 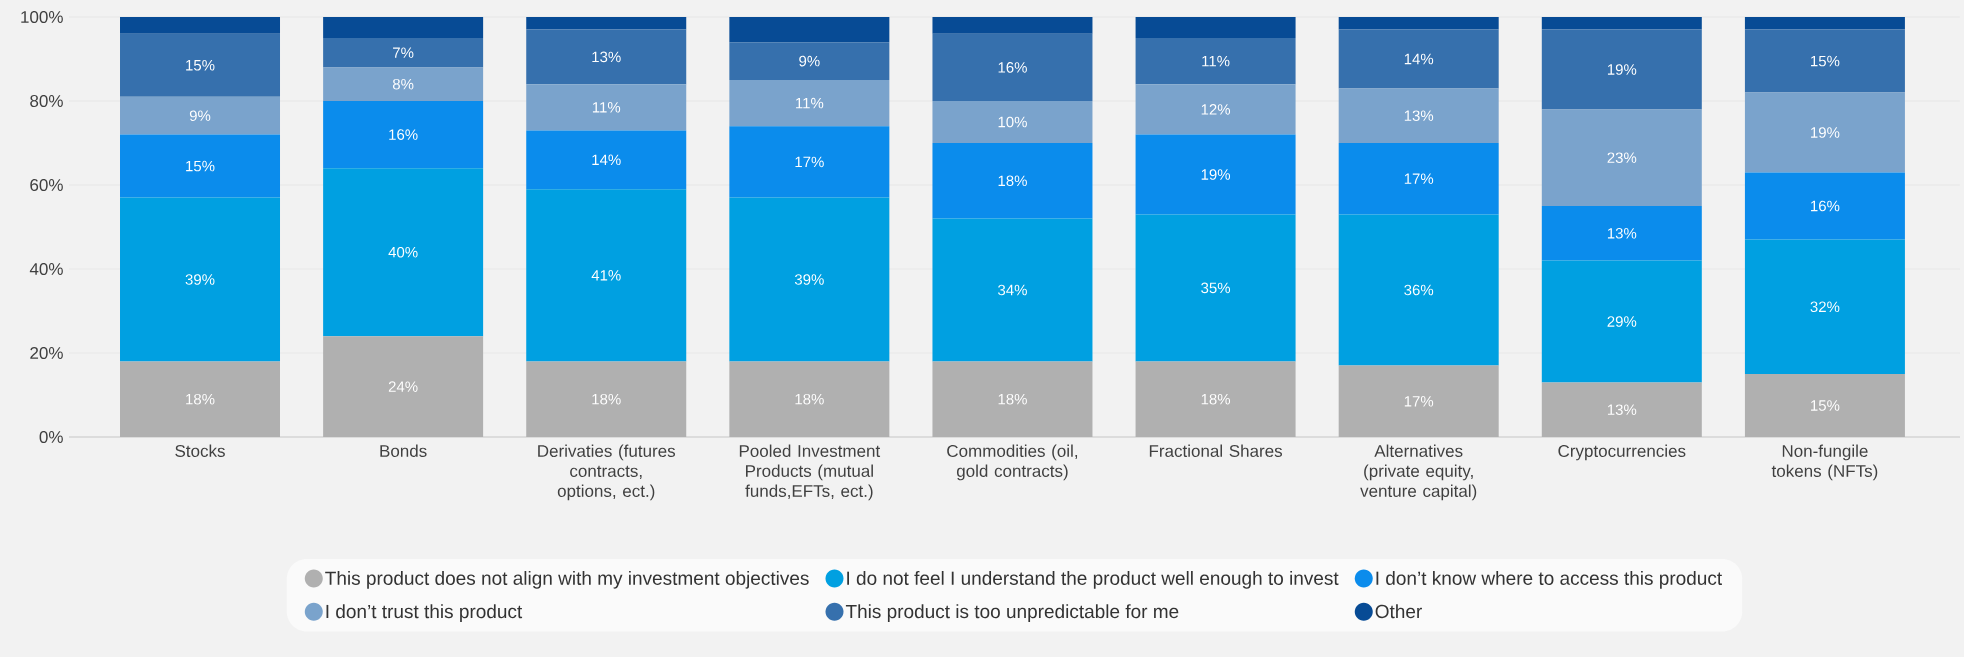 I want to click on legend-label: This product does not align with my investment objectives, so click(x=567, y=579).